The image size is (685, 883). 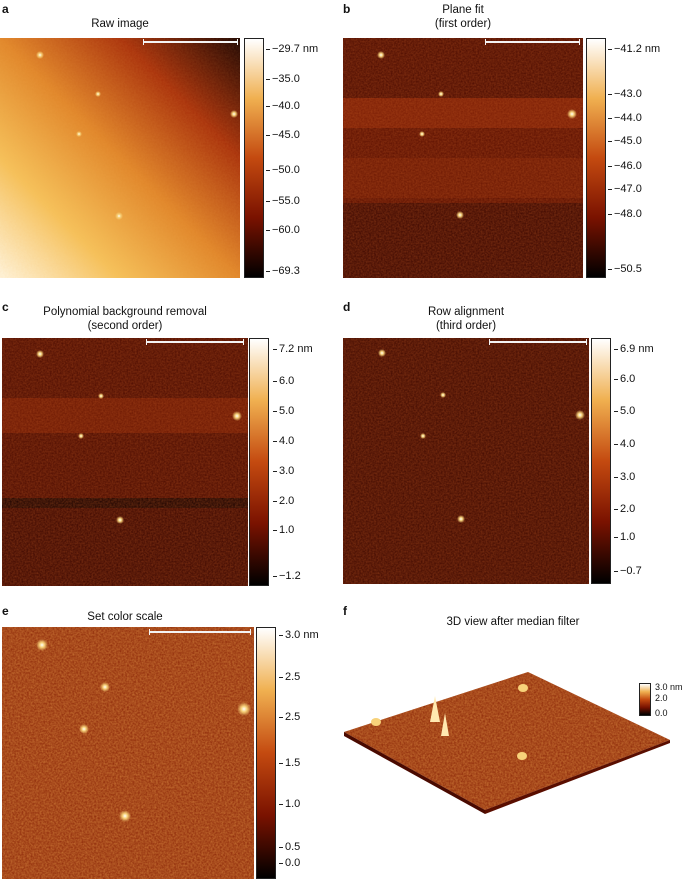 What do you see at coordinates (283, 271) in the screenshot?
I see `colorbar-tick: −69.3` at bounding box center [283, 271].